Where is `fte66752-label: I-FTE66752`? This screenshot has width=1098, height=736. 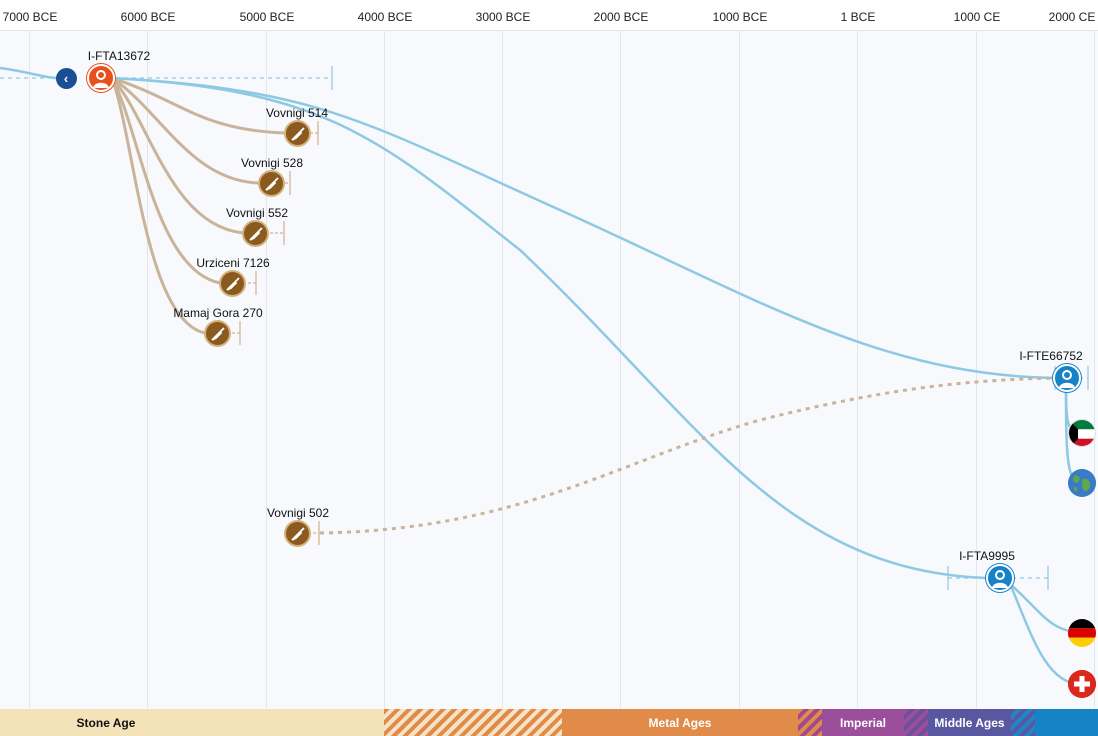 fte66752-label: I-FTE66752 is located at coordinates (1051, 356).